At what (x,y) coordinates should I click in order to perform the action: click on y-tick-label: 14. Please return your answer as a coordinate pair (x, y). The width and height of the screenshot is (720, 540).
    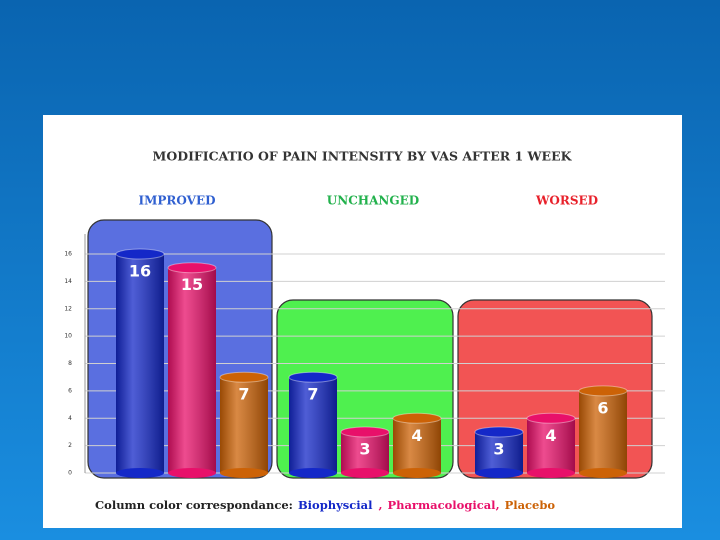
    Looking at the image, I should click on (68, 281).